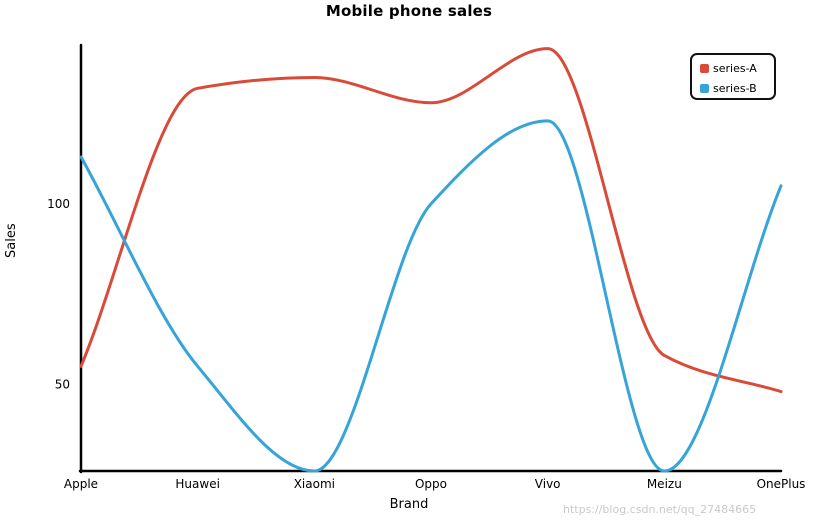  I want to click on legend: series-A series-B, so click(733, 76).